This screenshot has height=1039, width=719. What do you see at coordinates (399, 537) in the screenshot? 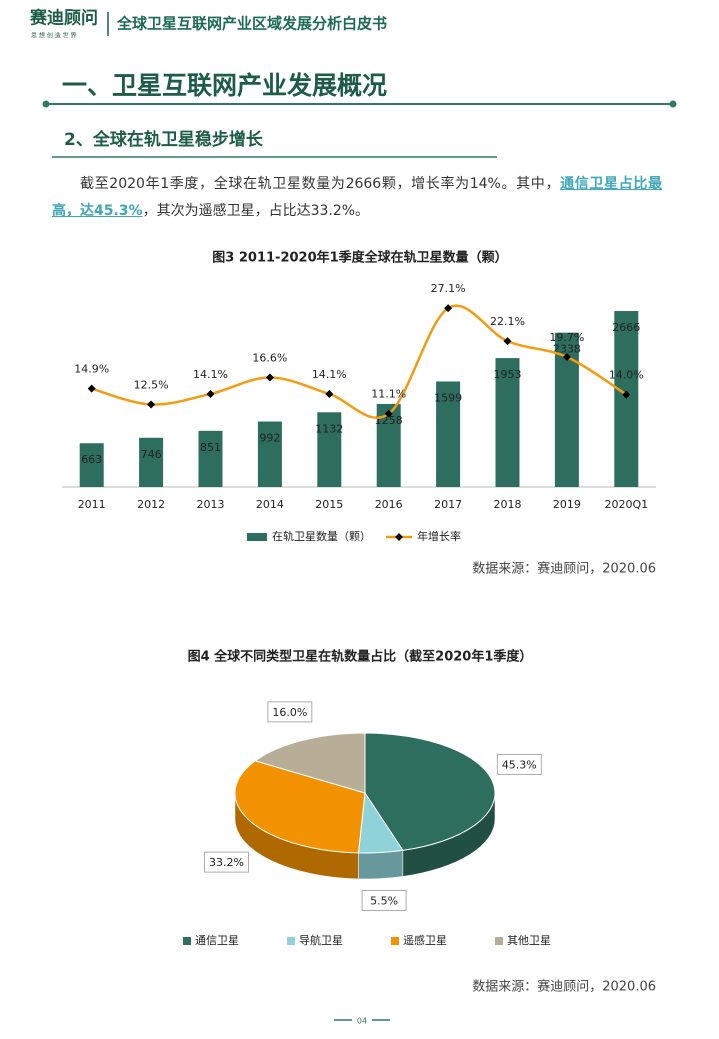
I see `legend-marker` at bounding box center [399, 537].